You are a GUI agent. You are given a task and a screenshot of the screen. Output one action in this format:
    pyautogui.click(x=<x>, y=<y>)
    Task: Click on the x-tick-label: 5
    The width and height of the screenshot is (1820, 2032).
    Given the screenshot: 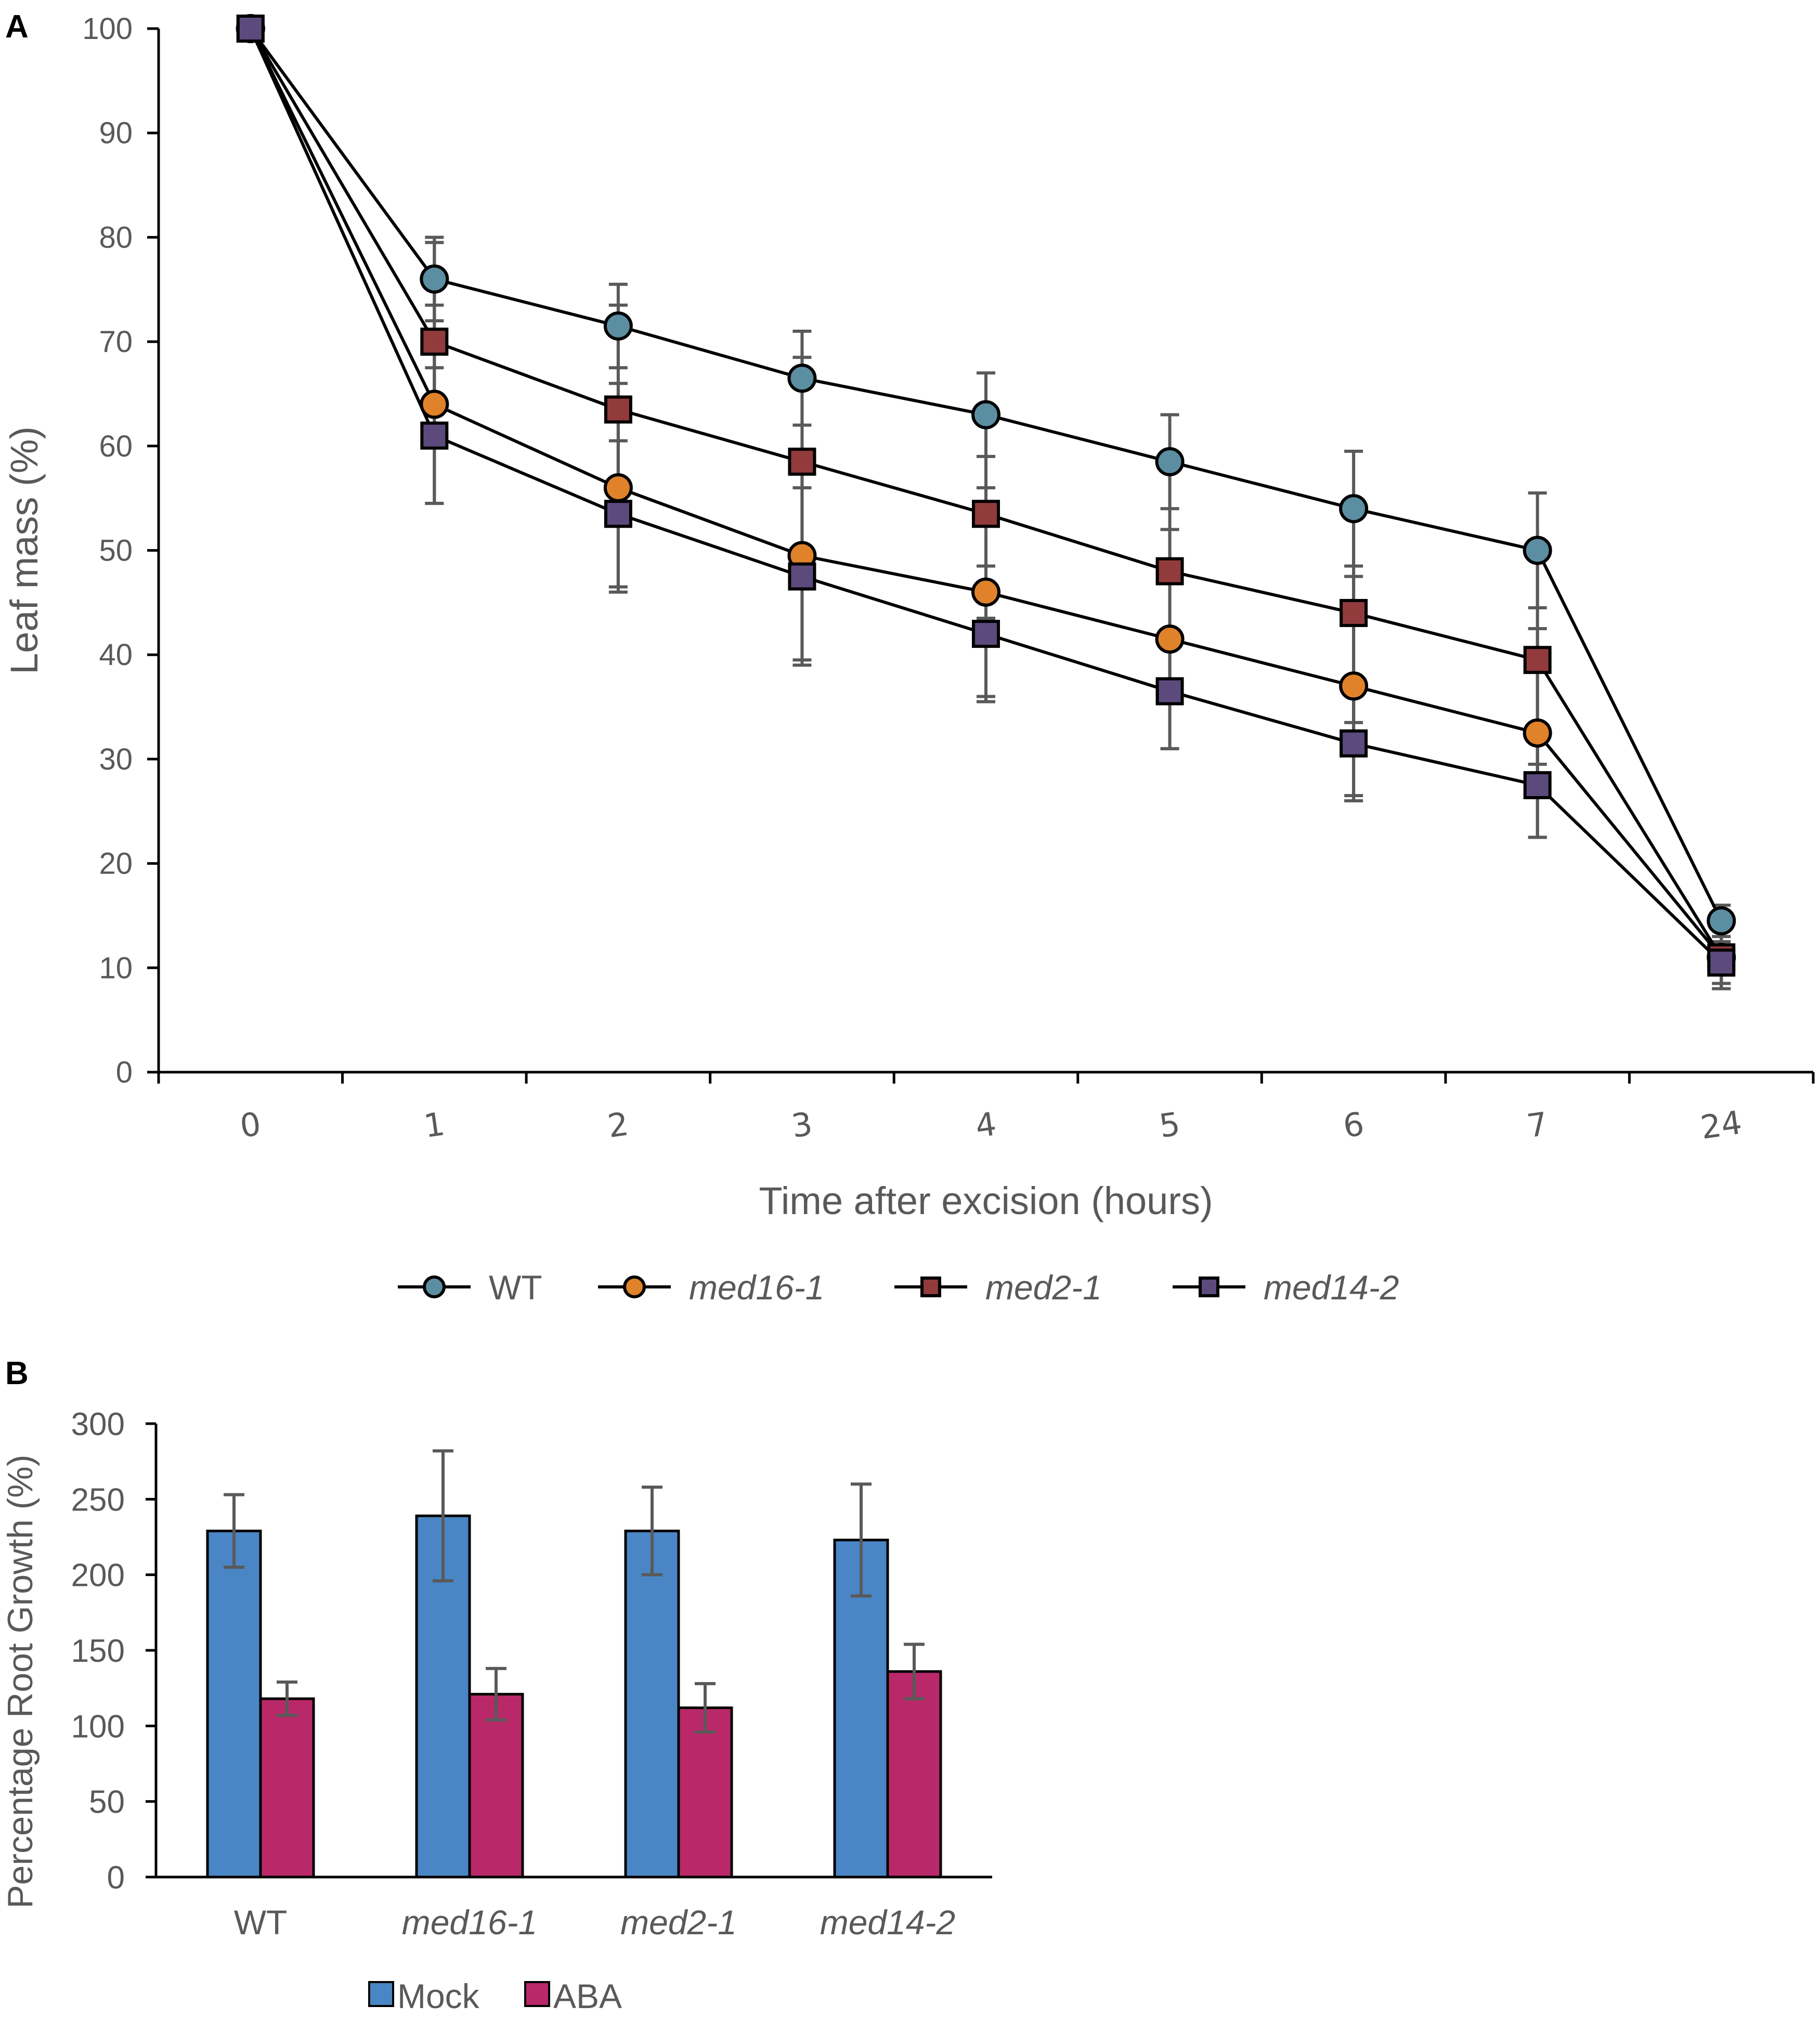 What is the action you would take?
    pyautogui.click(x=1169, y=1125)
    